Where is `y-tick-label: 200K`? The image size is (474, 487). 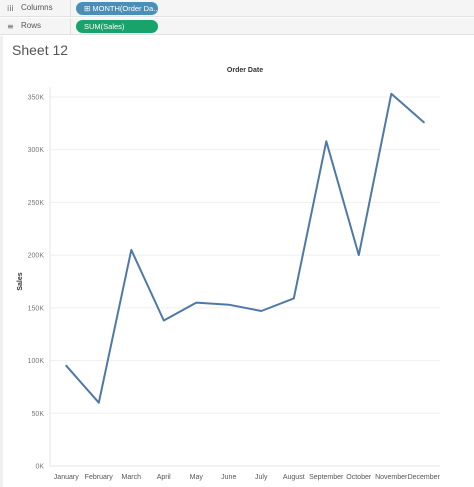
y-tick-label: 200K is located at coordinates (36, 256).